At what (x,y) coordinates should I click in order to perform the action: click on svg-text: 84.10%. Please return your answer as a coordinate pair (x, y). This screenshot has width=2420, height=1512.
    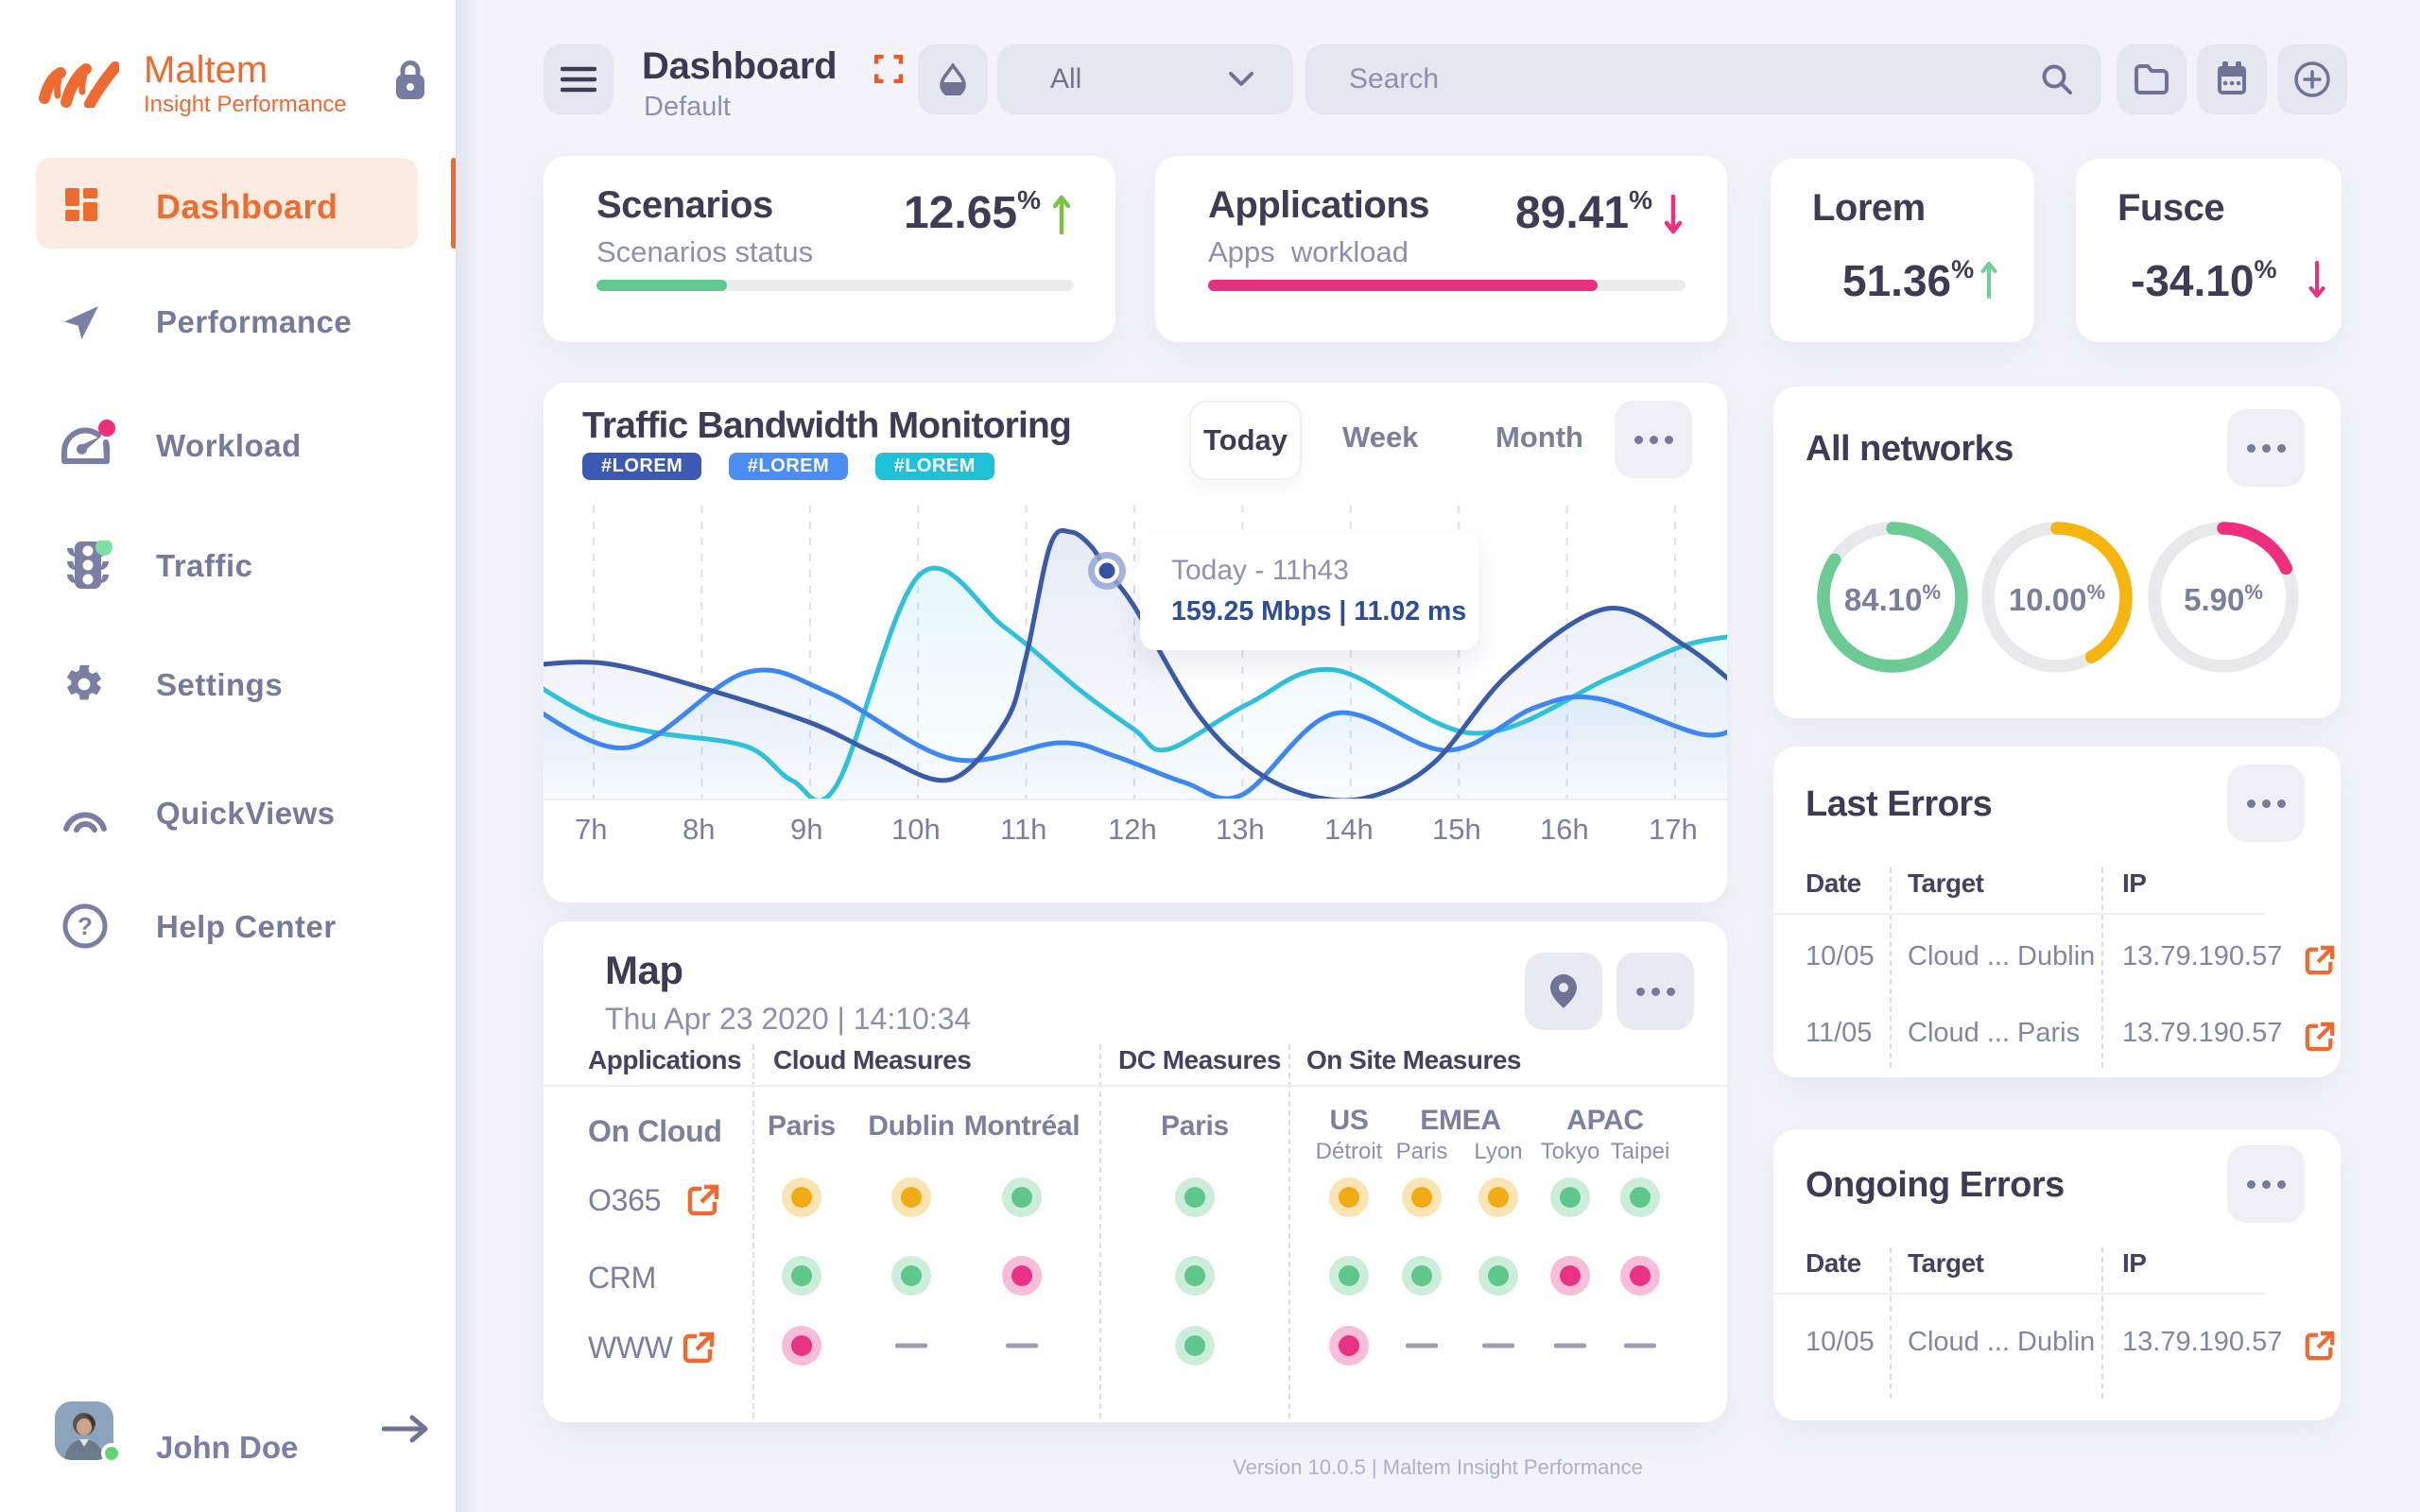
    Looking at the image, I should click on (1893, 598).